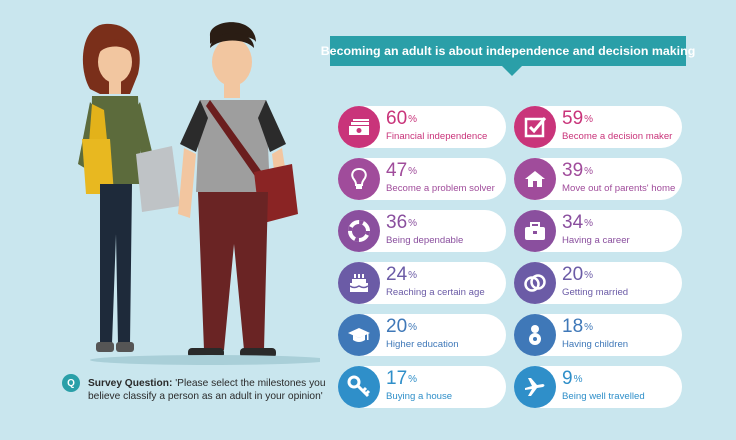  I want to click on airplane-icon, so click(535, 387).